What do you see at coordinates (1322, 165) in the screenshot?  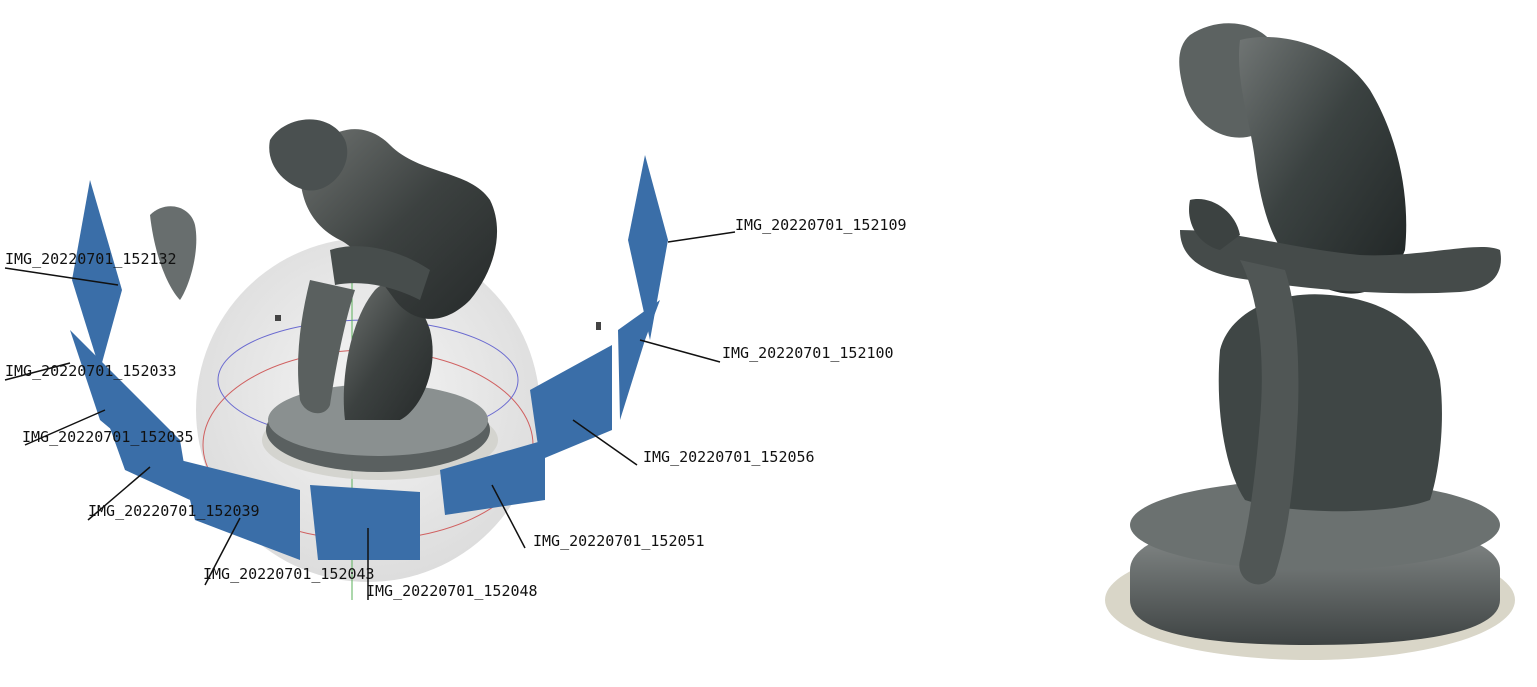 I see `torso` at bounding box center [1322, 165].